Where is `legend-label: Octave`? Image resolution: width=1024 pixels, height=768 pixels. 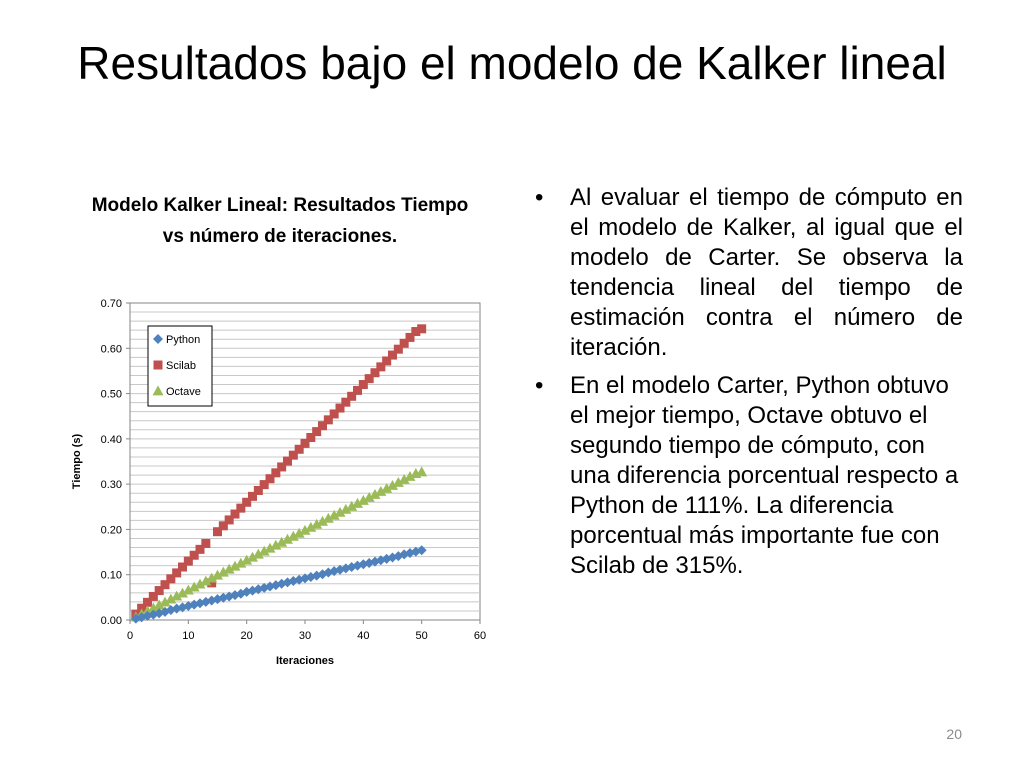
legend-label: Octave is located at coordinates (183, 392).